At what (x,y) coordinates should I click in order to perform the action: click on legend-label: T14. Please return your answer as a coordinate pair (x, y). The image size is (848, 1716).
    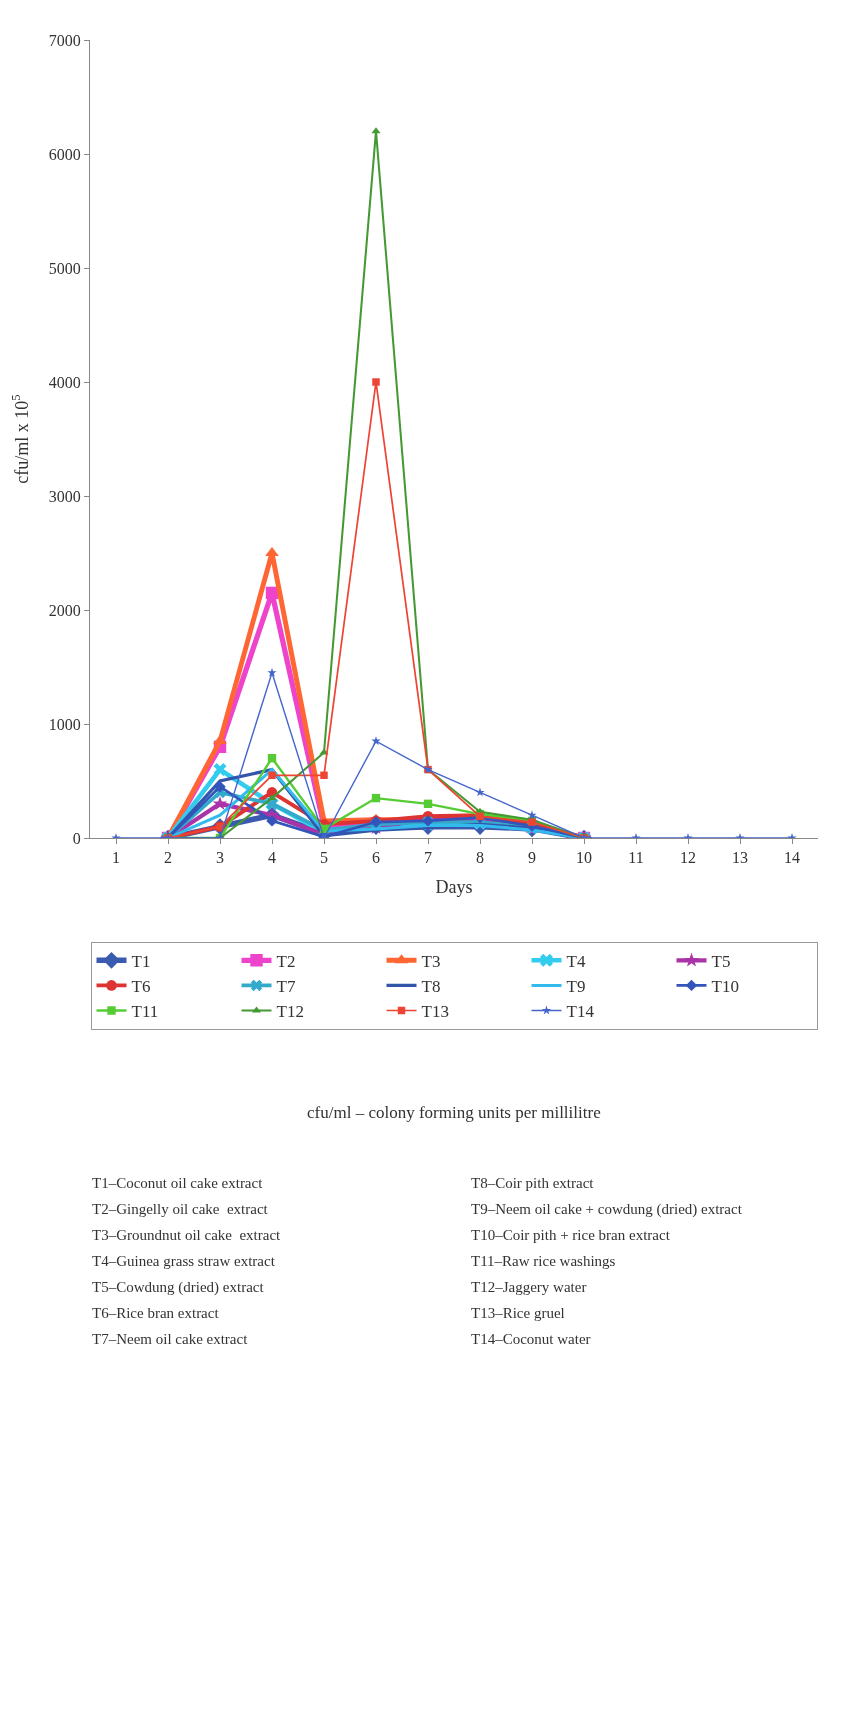
    Looking at the image, I should click on (580, 1012).